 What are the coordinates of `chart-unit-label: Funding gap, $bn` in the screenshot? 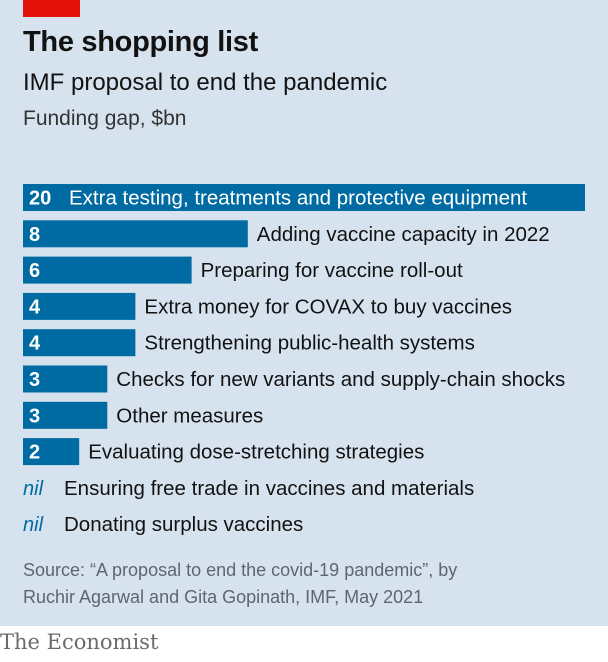 It's located at (105, 118).